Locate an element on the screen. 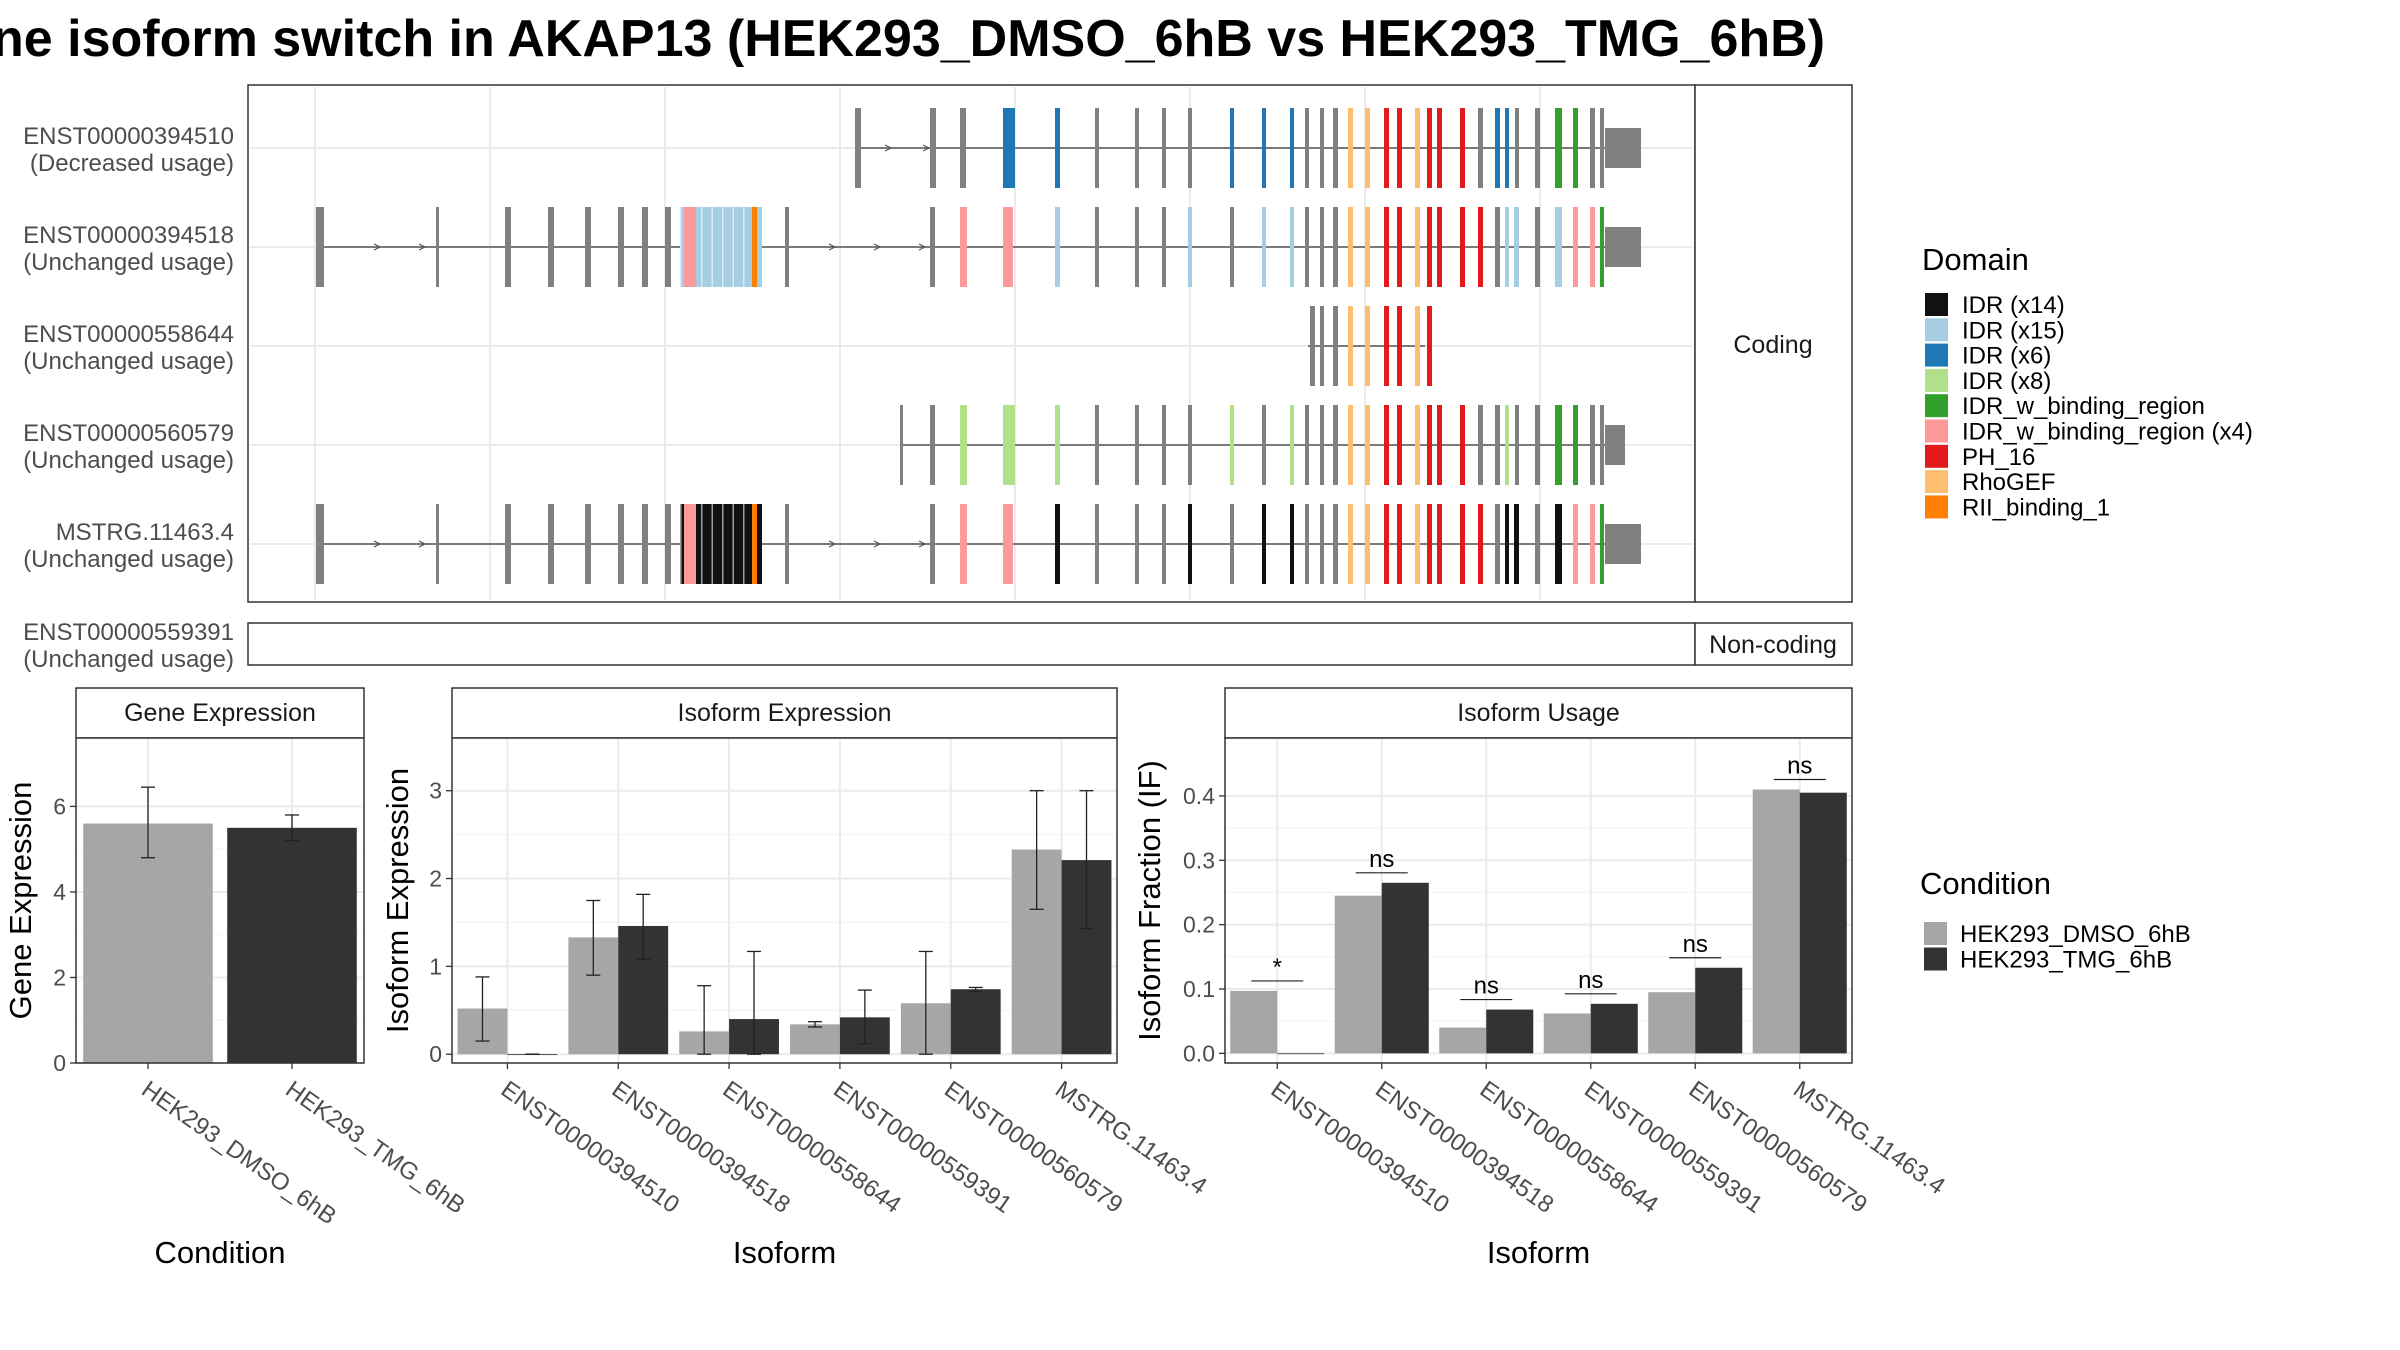  domain-legend-item: IDR (x8) is located at coordinates (1988, 381).